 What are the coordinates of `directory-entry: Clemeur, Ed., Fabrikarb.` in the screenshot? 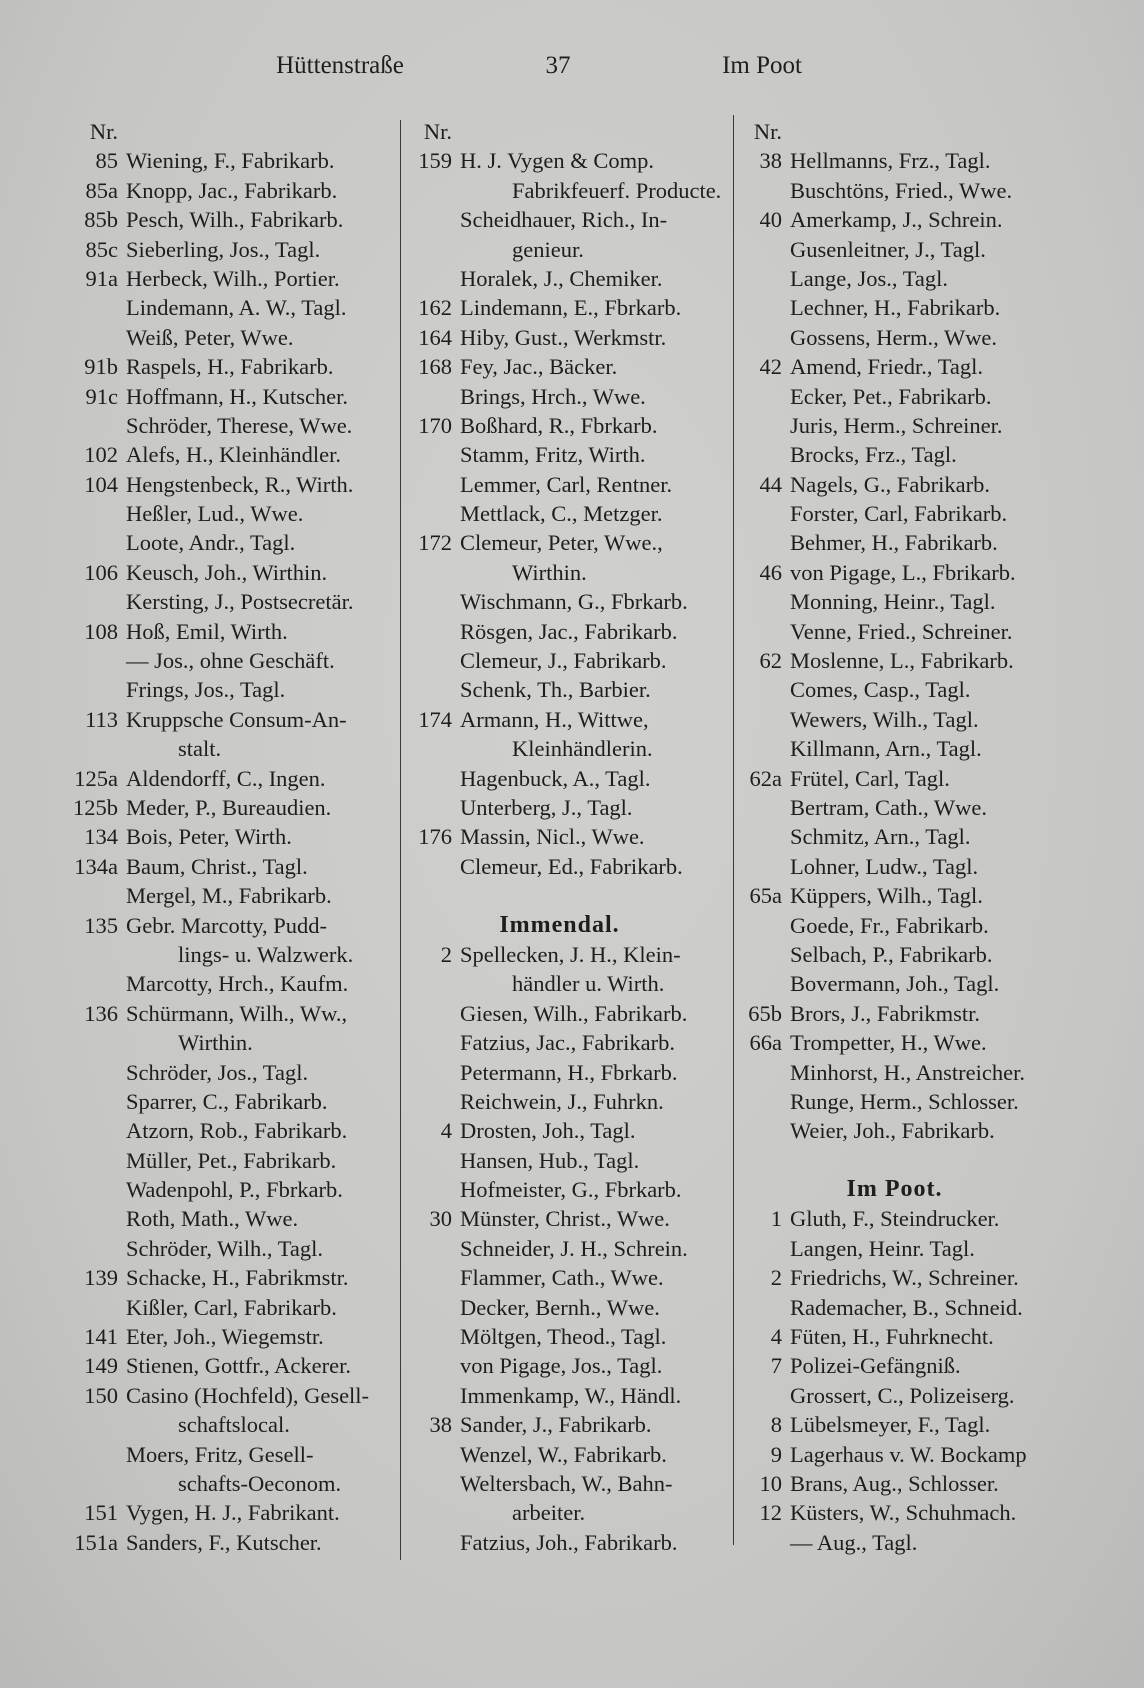 It's located at (559, 866).